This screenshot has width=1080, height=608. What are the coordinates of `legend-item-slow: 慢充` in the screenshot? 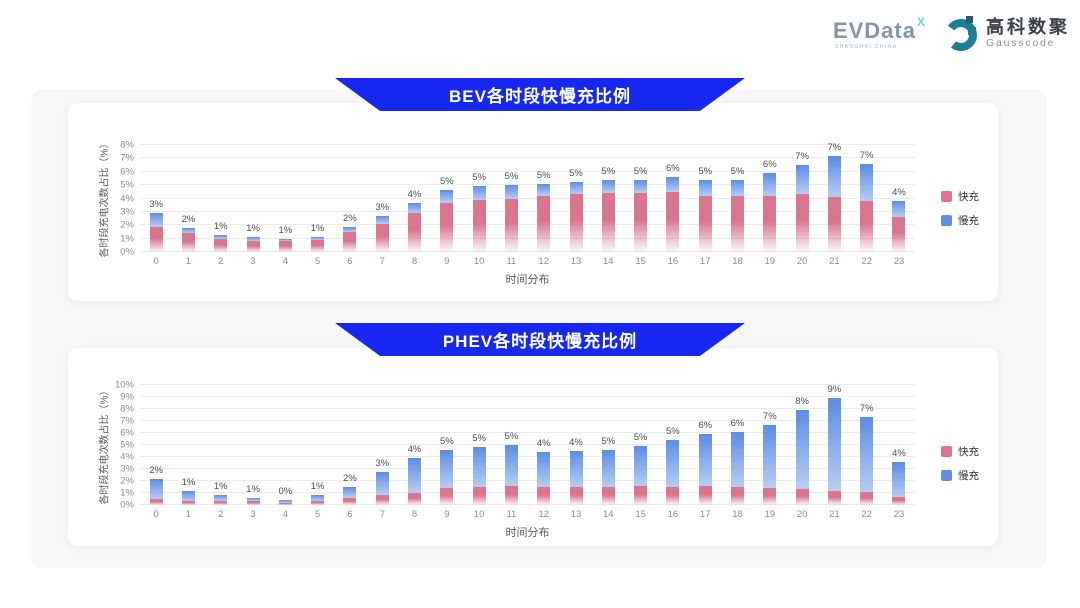 It's located at (960, 220).